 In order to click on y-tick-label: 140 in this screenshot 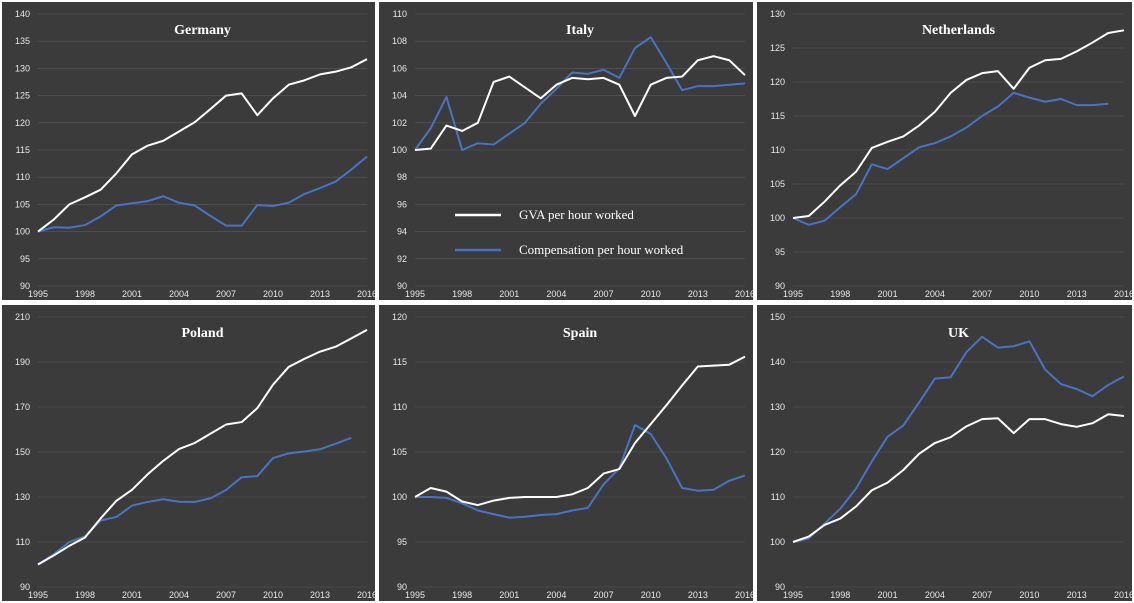, I will do `click(777, 362)`.